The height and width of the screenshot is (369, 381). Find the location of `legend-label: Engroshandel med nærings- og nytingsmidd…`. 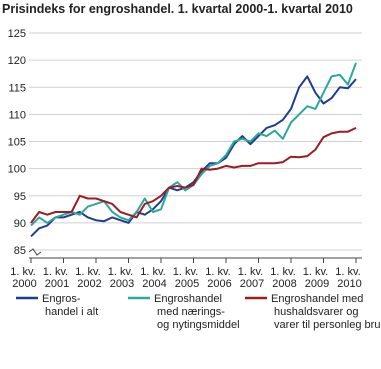

legend-label: Engroshandel med nærings- og nytingsmidd… is located at coordinates (197, 312).